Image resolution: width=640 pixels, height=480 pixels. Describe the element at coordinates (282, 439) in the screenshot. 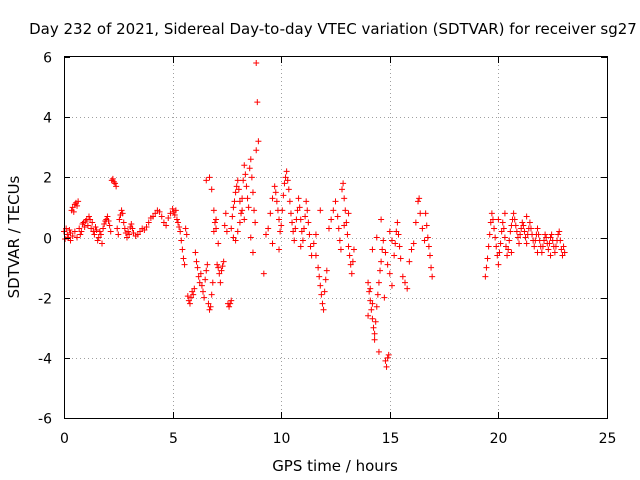

I see `x-tick-label: 10` at that location.